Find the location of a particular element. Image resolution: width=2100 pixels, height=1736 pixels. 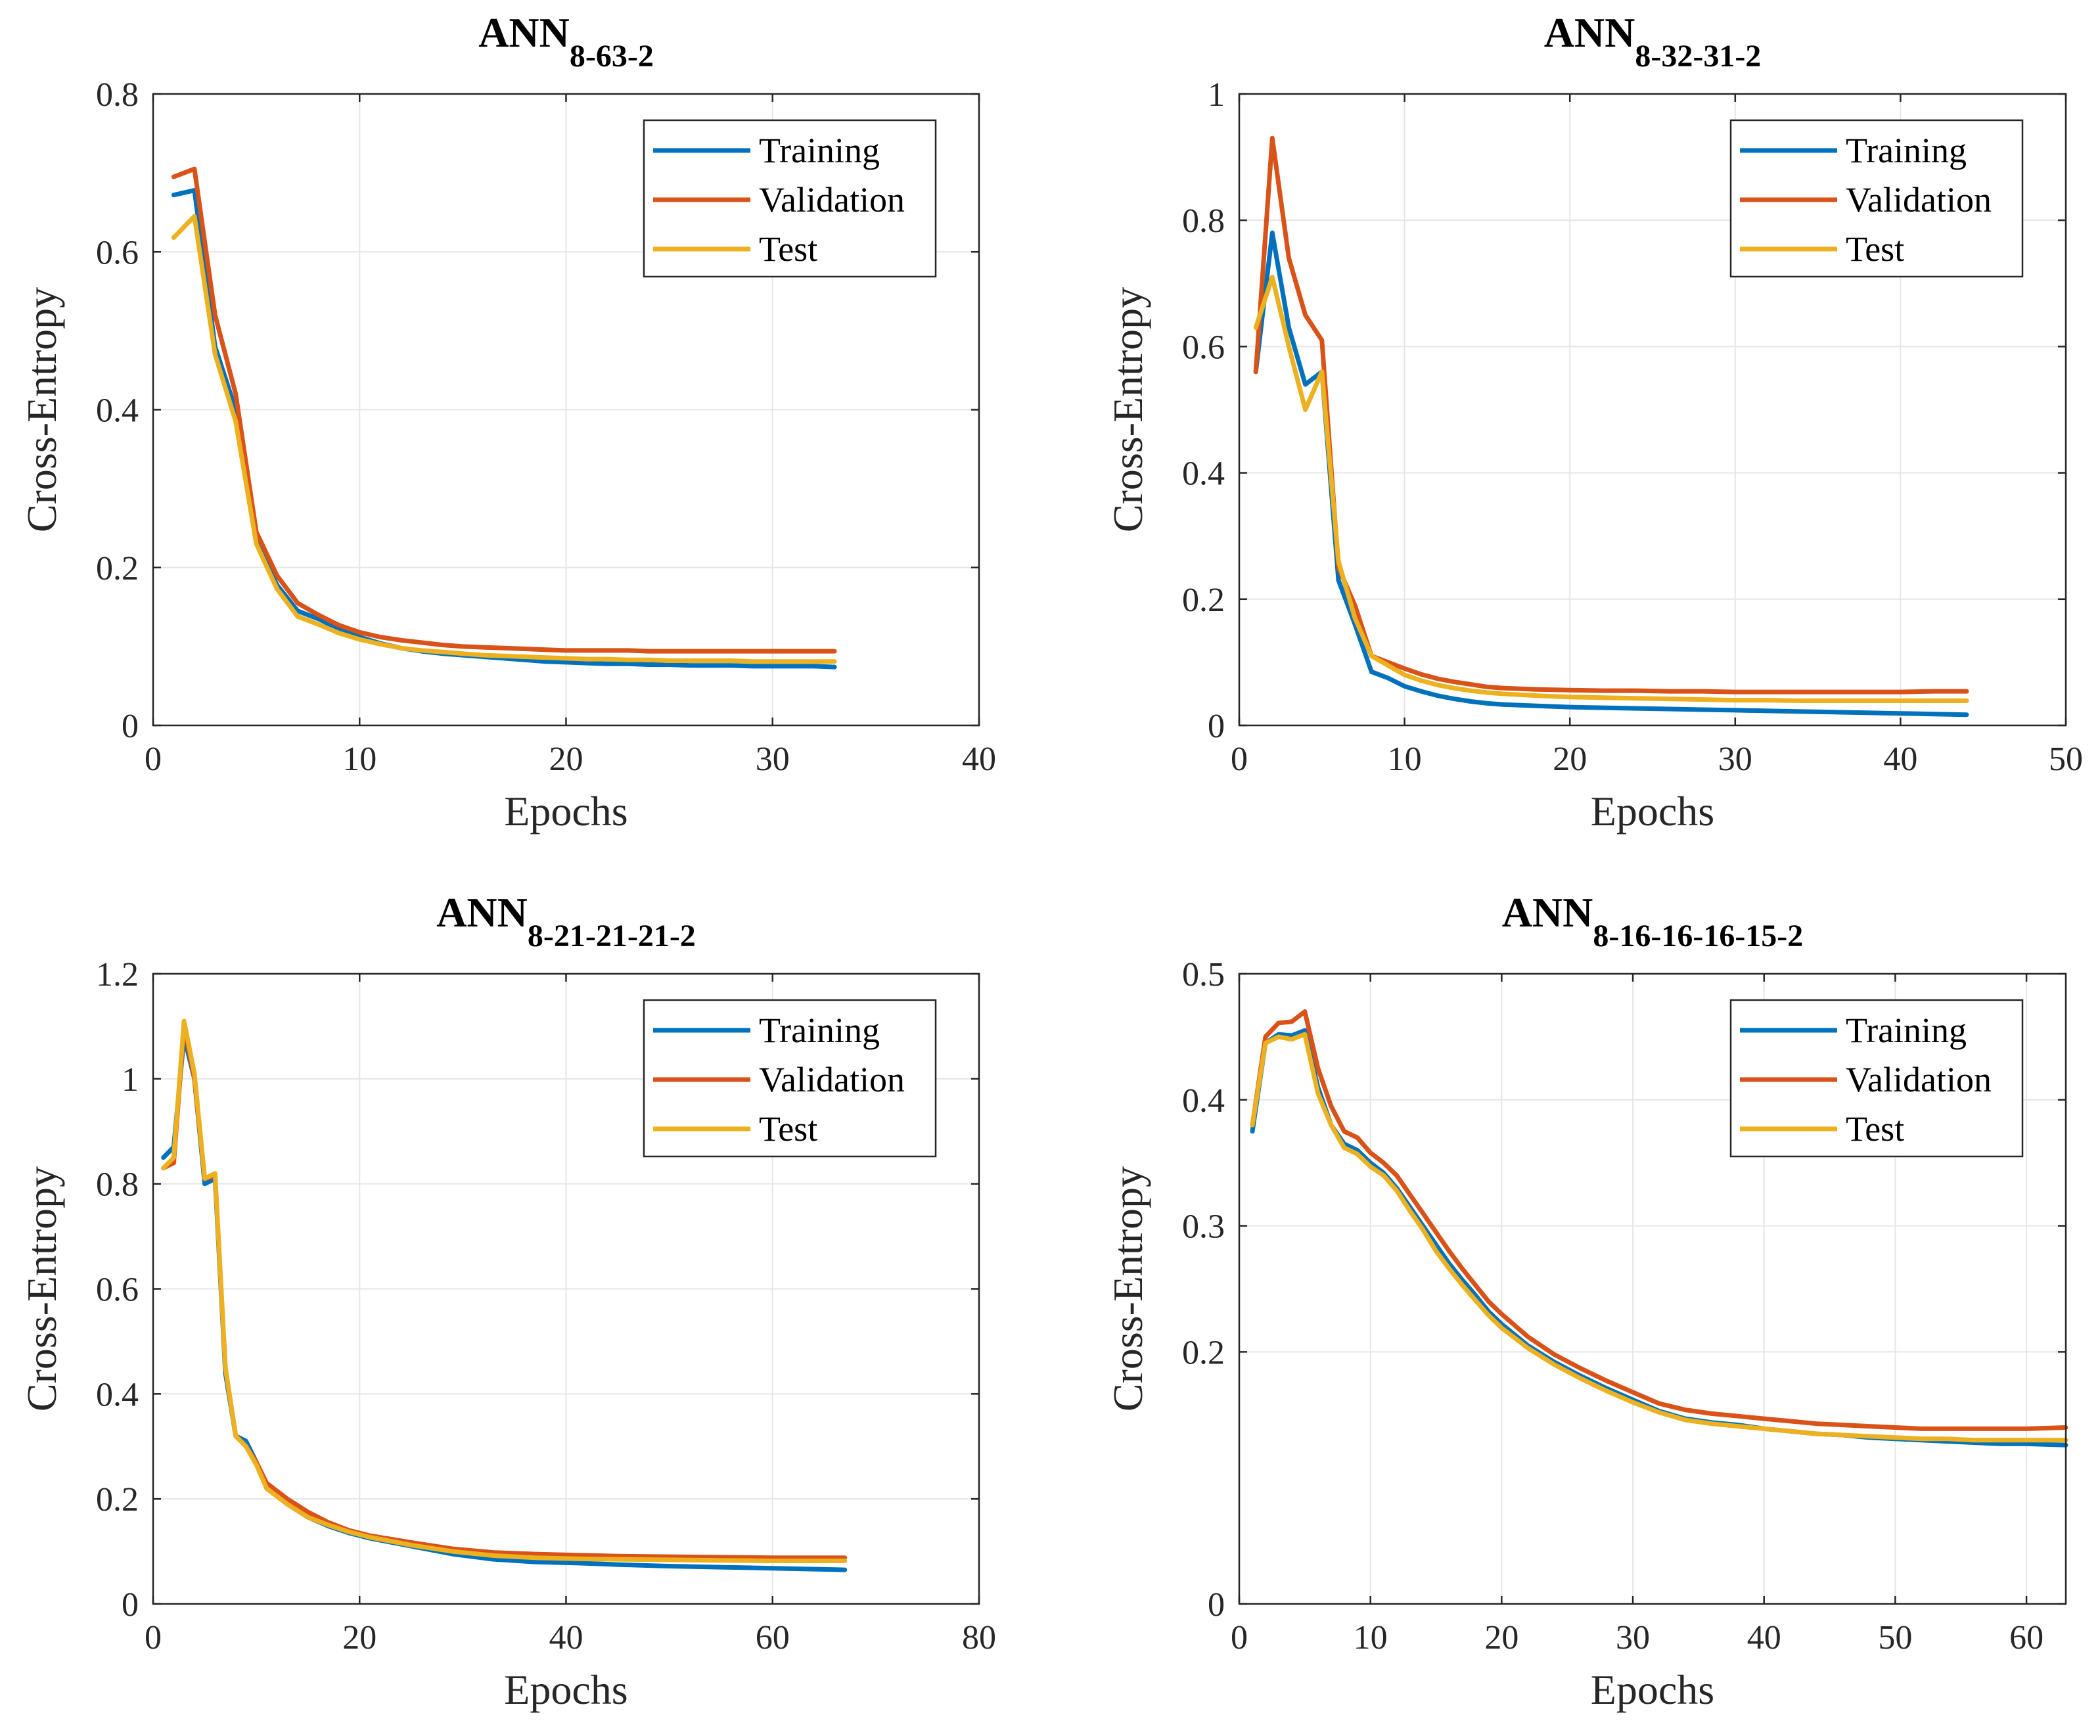

chart-title: ANN8-63-2 is located at coordinates (566, 41).